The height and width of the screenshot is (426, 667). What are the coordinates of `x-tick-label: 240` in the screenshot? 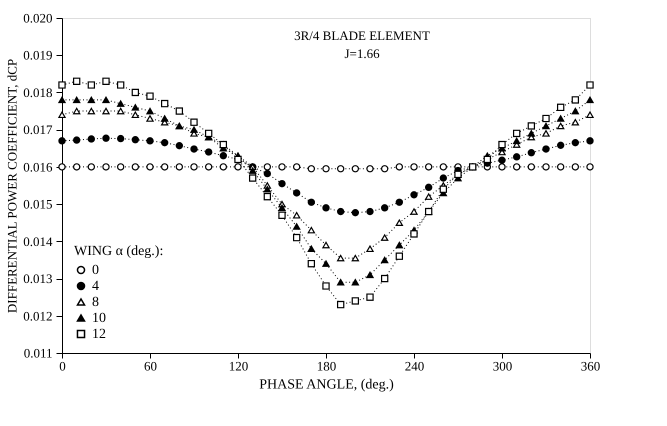 It's located at (414, 366).